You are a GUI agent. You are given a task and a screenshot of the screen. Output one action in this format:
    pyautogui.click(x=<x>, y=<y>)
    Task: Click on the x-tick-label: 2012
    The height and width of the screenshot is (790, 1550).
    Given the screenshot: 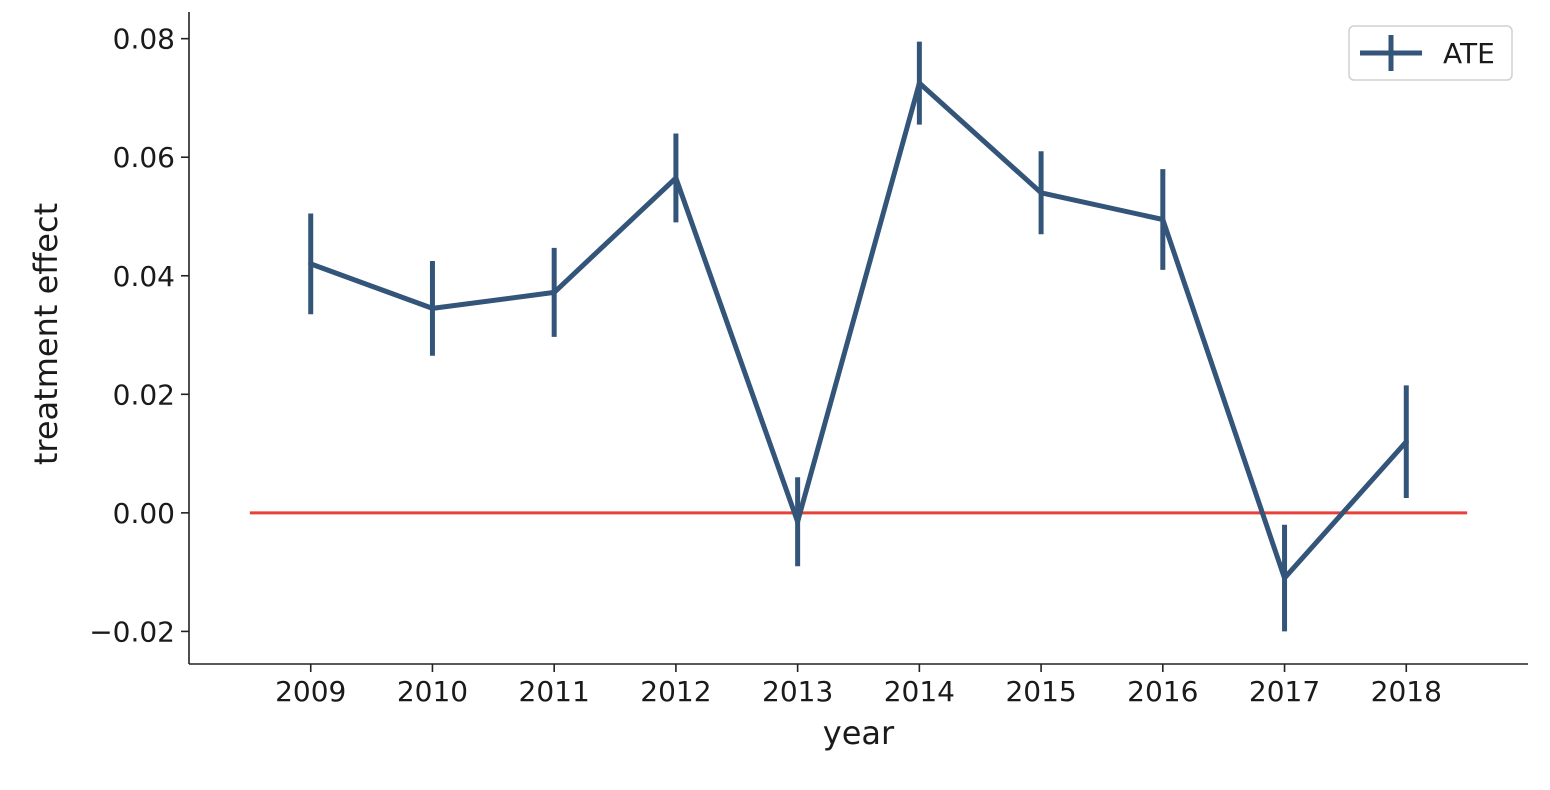 What is the action you would take?
    pyautogui.click(x=675, y=691)
    